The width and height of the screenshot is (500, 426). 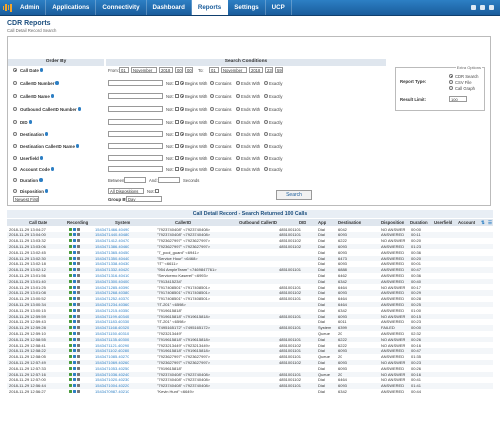 I want to click on order-userfield-radio, so click(x=15, y=158).